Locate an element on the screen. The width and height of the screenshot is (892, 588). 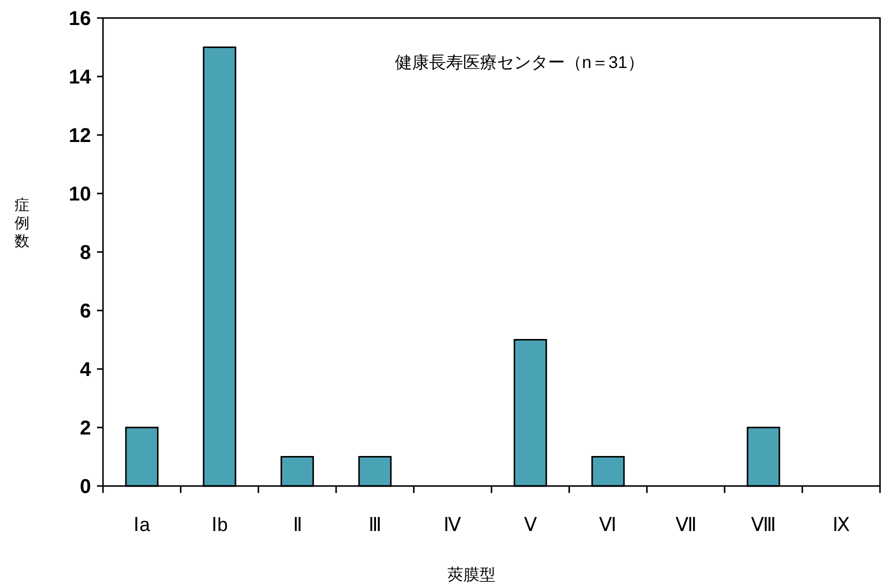
x-axis-title: 莢膜型 is located at coordinates (472, 575).